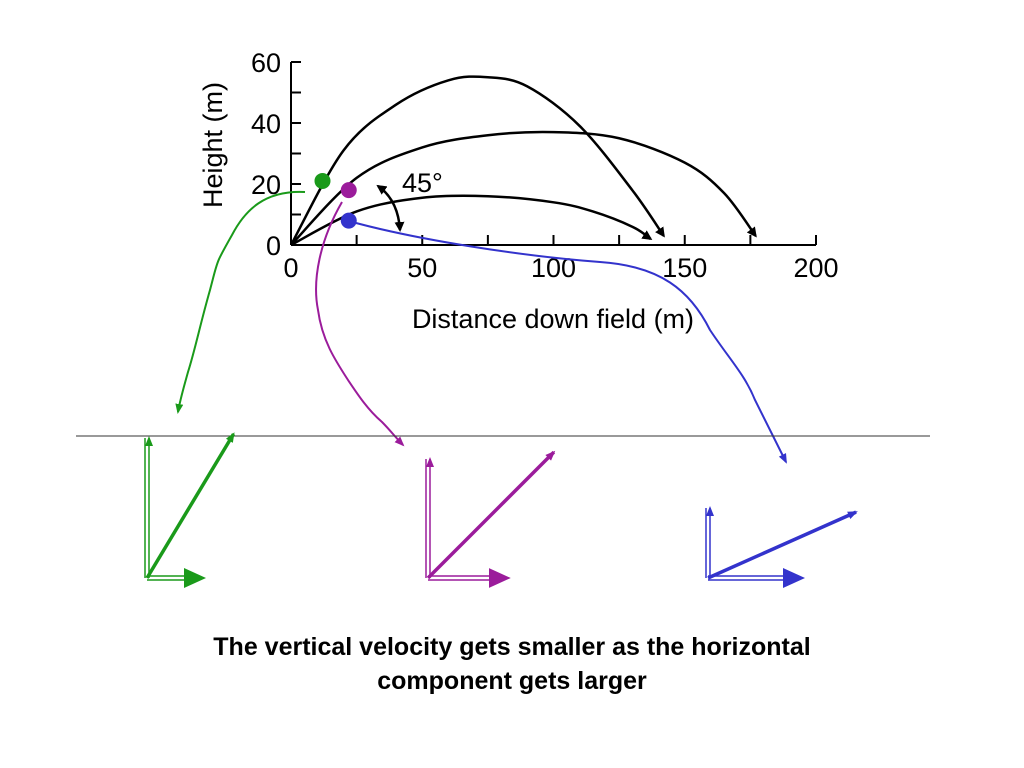  I want to click on x-tick-label: 0, so click(290, 268).